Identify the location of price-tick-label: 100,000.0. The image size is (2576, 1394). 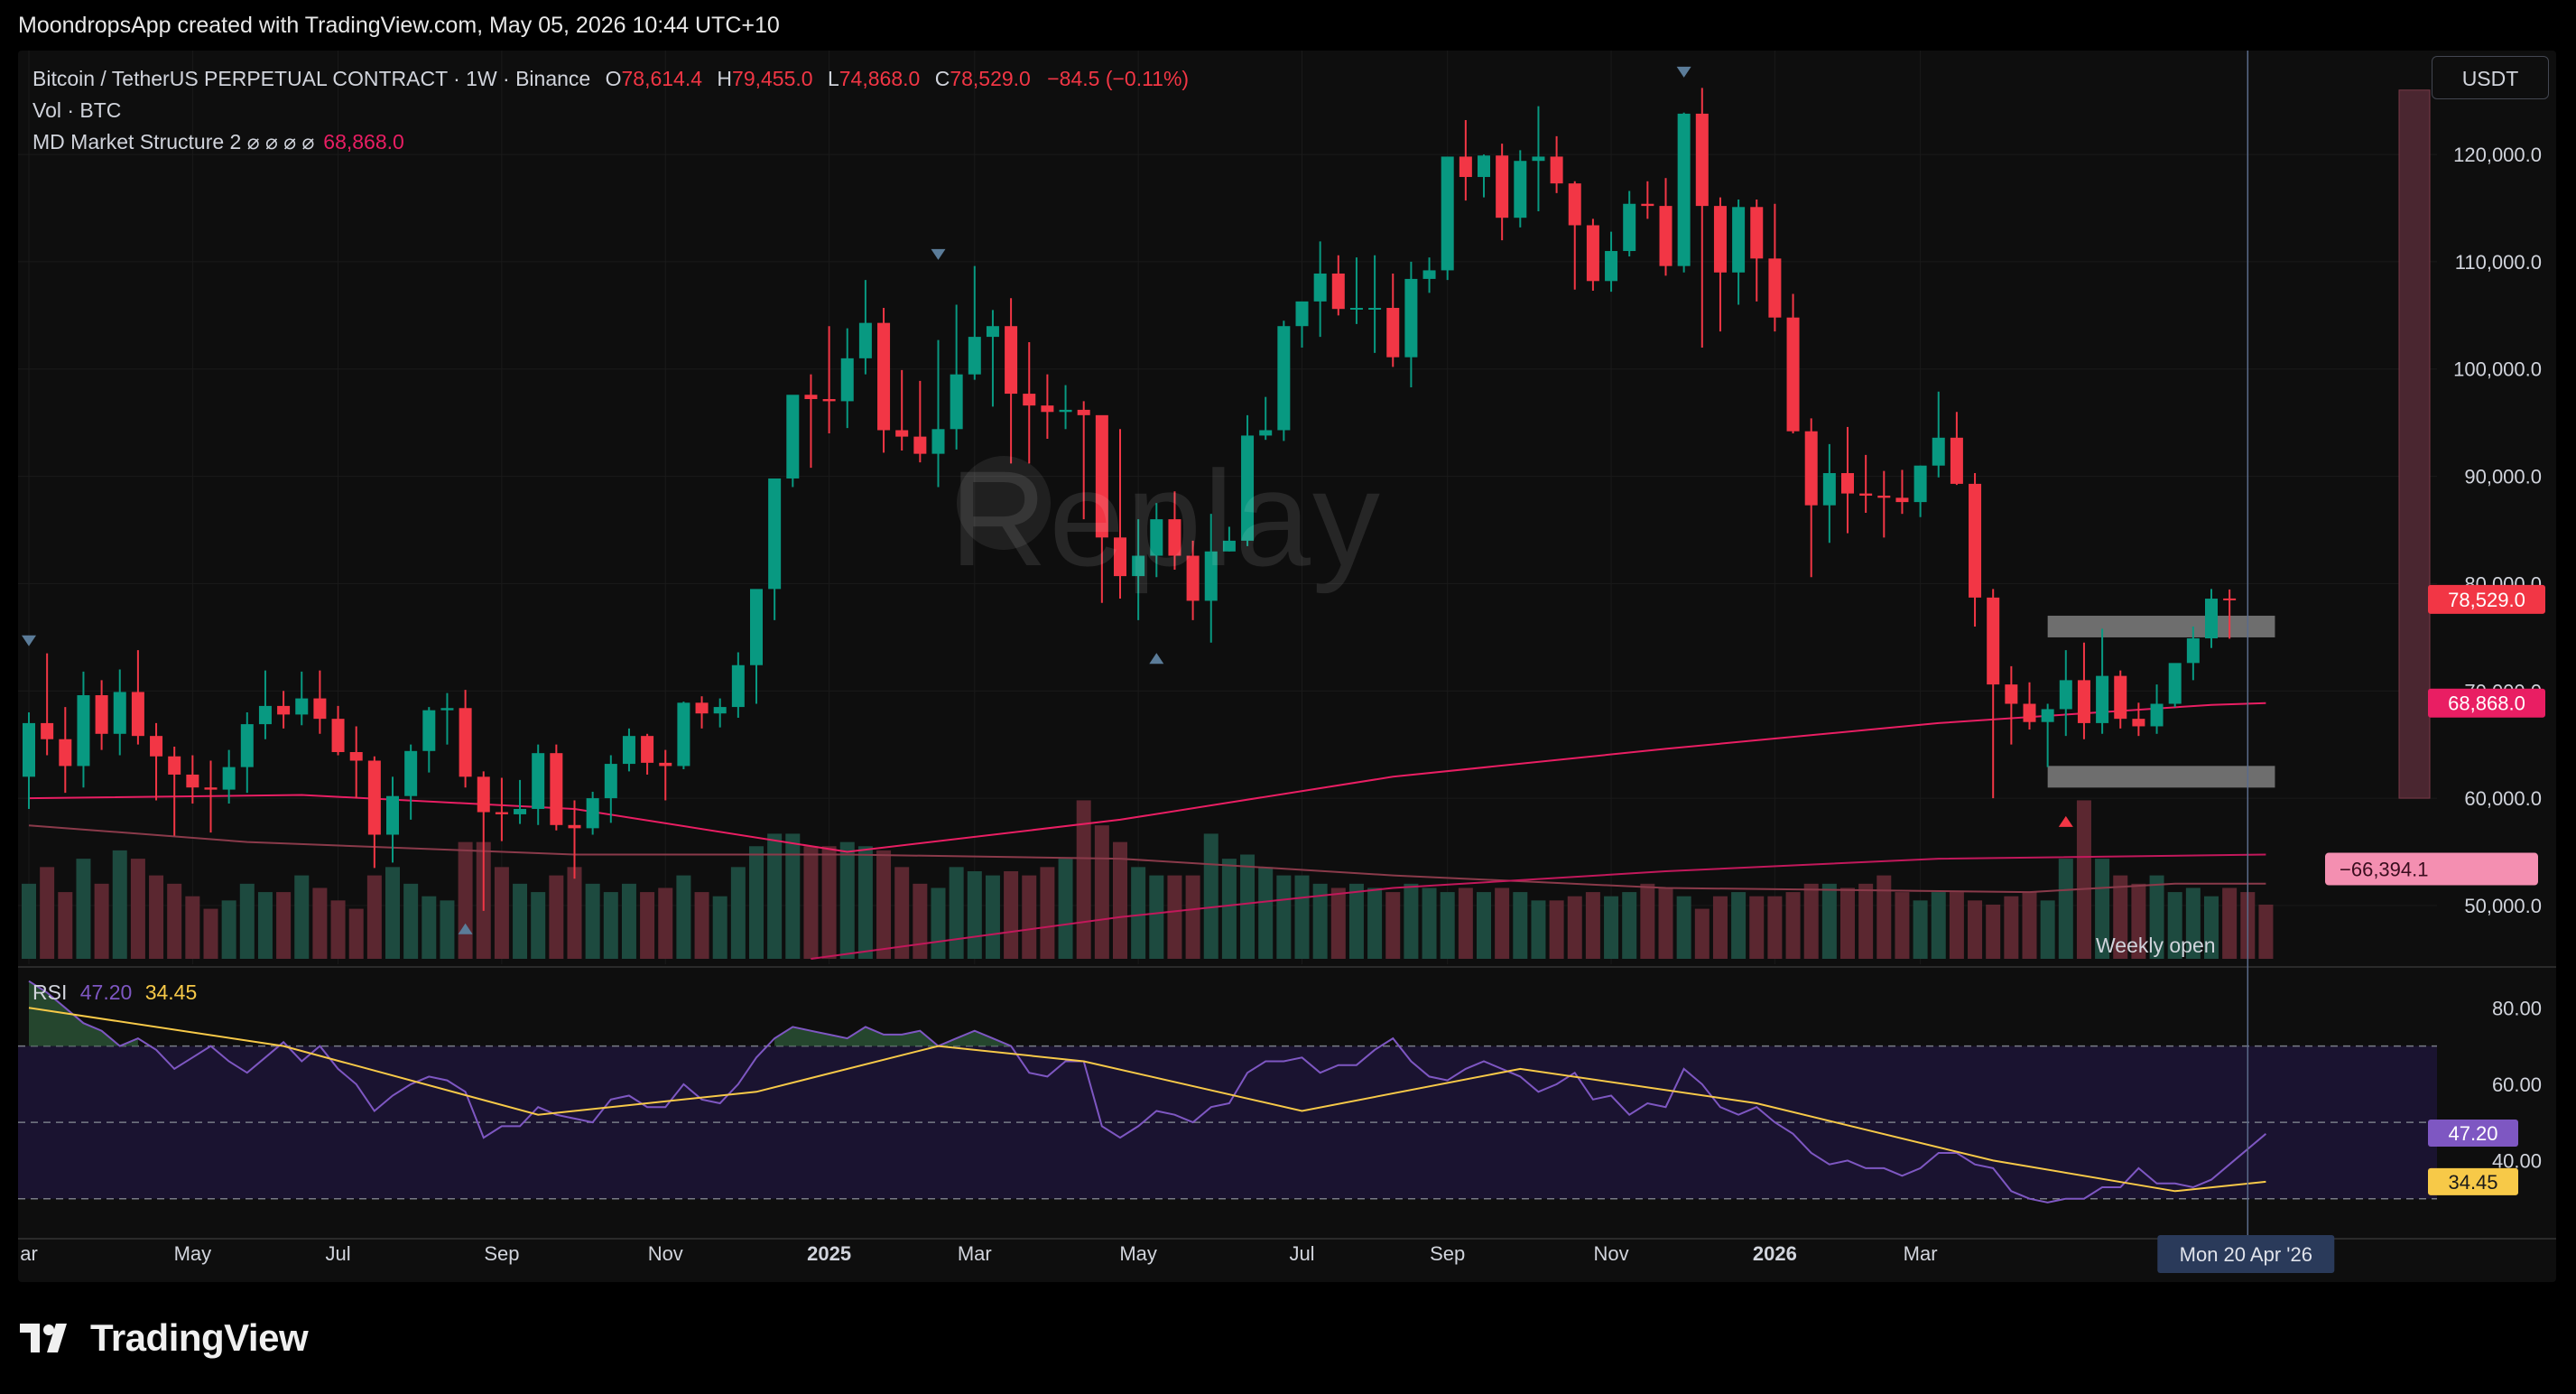
(2498, 370).